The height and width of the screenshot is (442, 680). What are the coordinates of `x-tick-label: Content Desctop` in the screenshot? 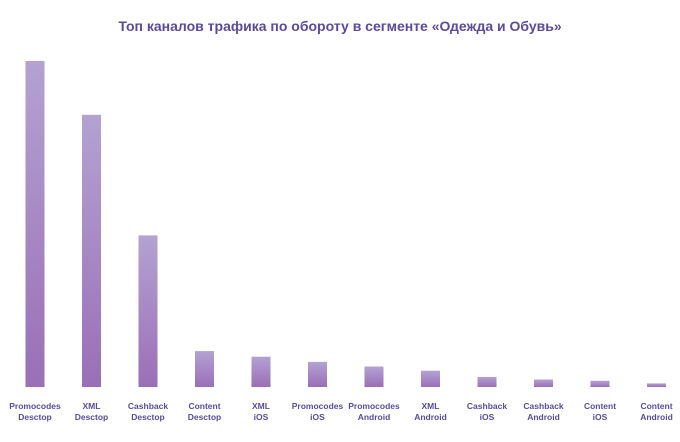 It's located at (205, 411).